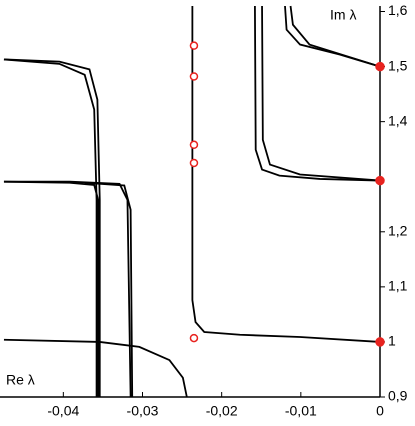 The width and height of the screenshot is (415, 426). What do you see at coordinates (398, 10) in the screenshot?
I see `y-tick-label: 1,6` at bounding box center [398, 10].